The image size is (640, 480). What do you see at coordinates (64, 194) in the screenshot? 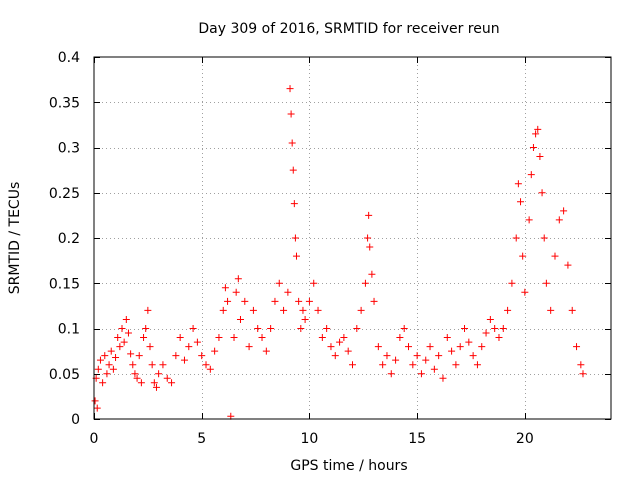
I see `y-tick-label: 0.25` at bounding box center [64, 194].